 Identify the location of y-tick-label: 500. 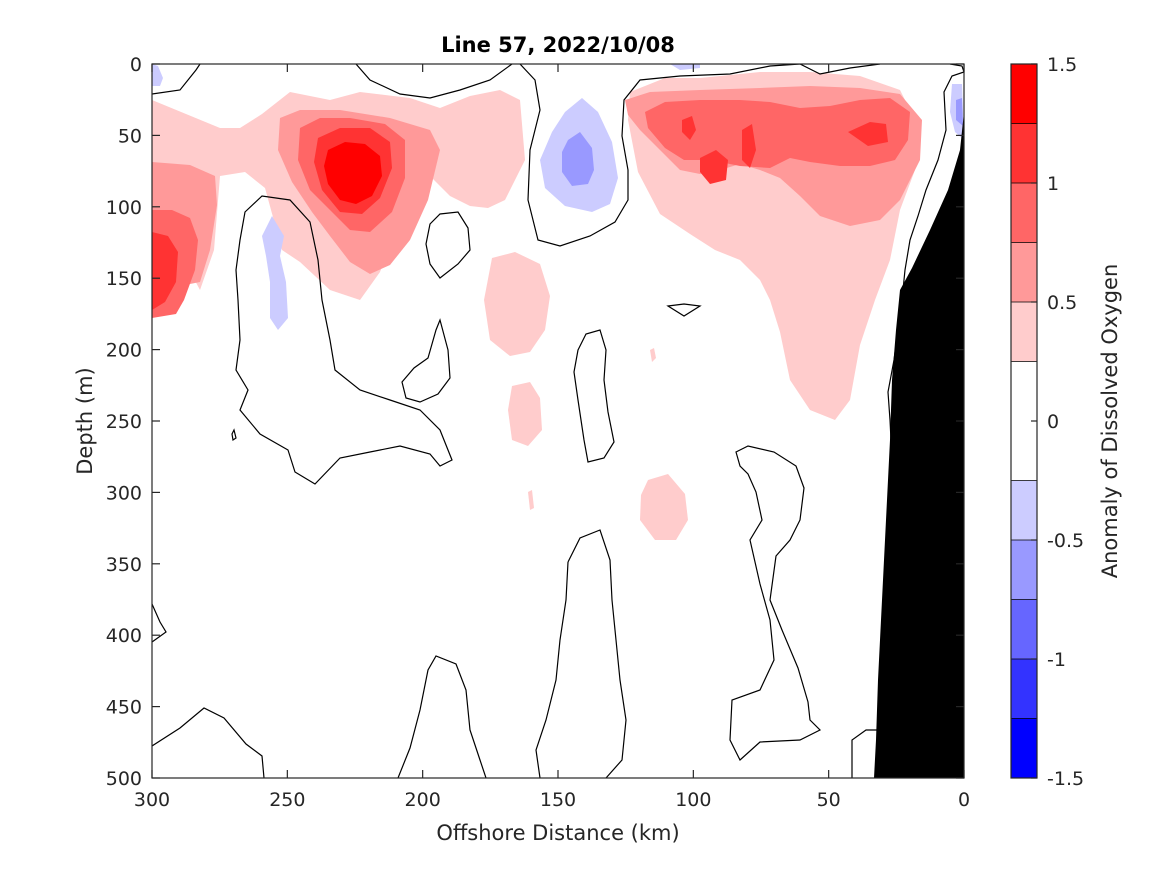
(124, 779).